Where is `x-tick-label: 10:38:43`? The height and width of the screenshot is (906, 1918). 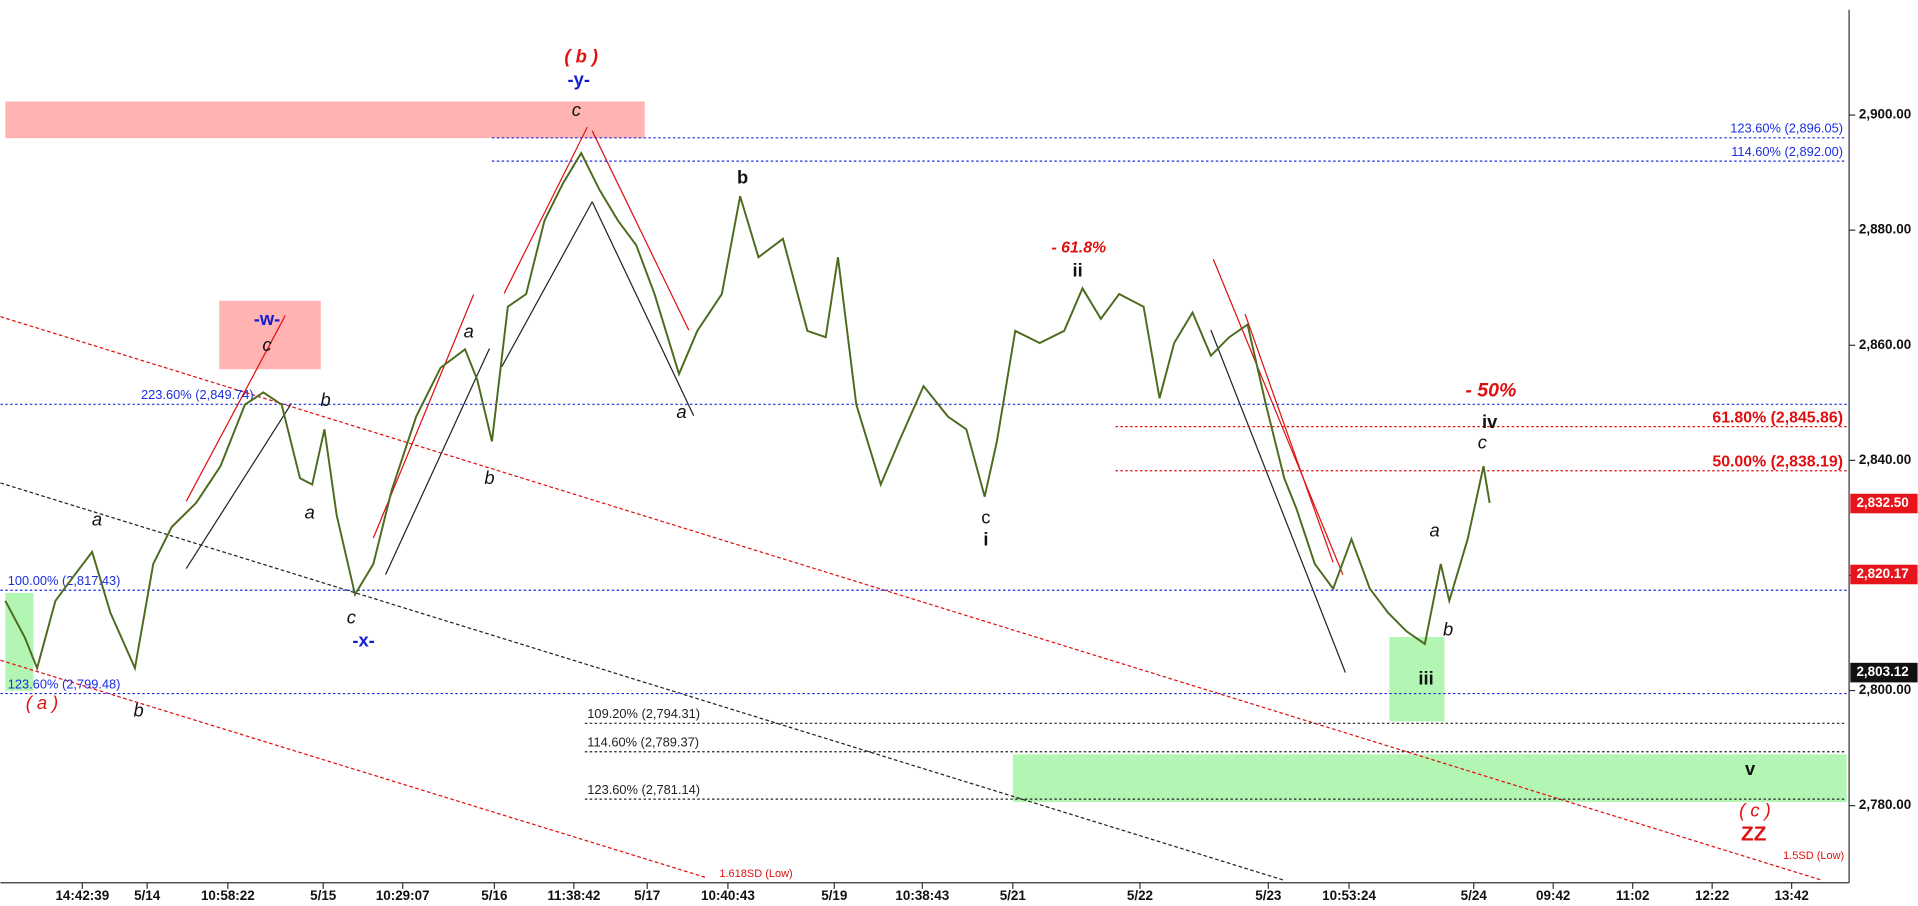
x-tick-label: 10:38:43 is located at coordinates (922, 895).